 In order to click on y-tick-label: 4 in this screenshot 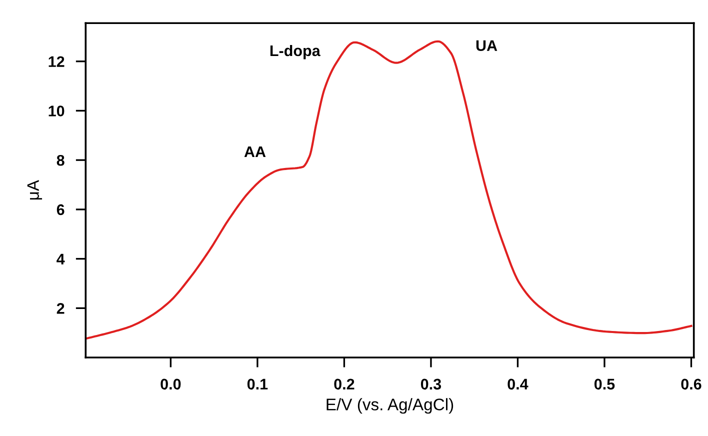, I will do `click(60, 259)`.